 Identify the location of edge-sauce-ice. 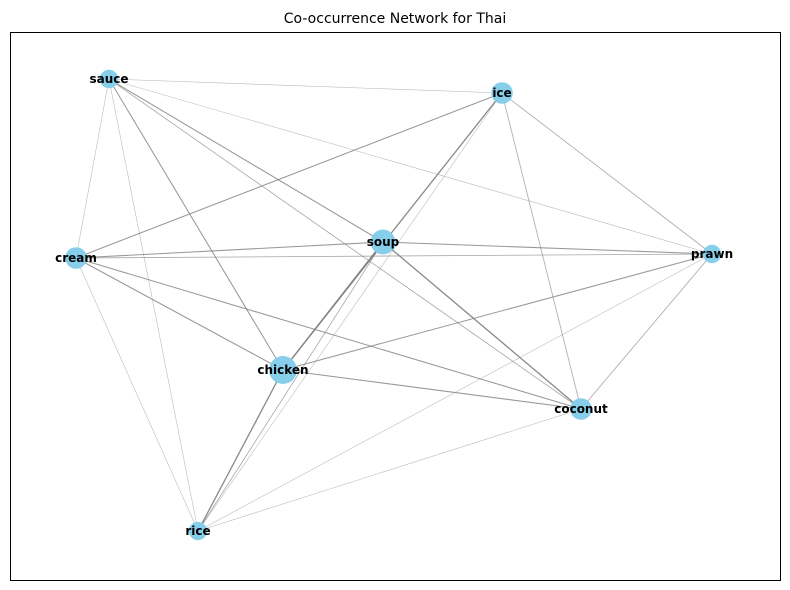
(305, 86).